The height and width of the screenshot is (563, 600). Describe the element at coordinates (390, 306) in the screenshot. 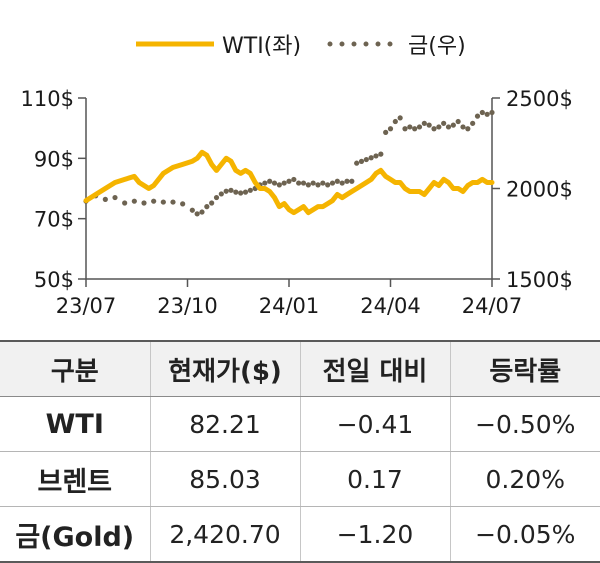

I see `x-tick-label: 24/04` at that location.